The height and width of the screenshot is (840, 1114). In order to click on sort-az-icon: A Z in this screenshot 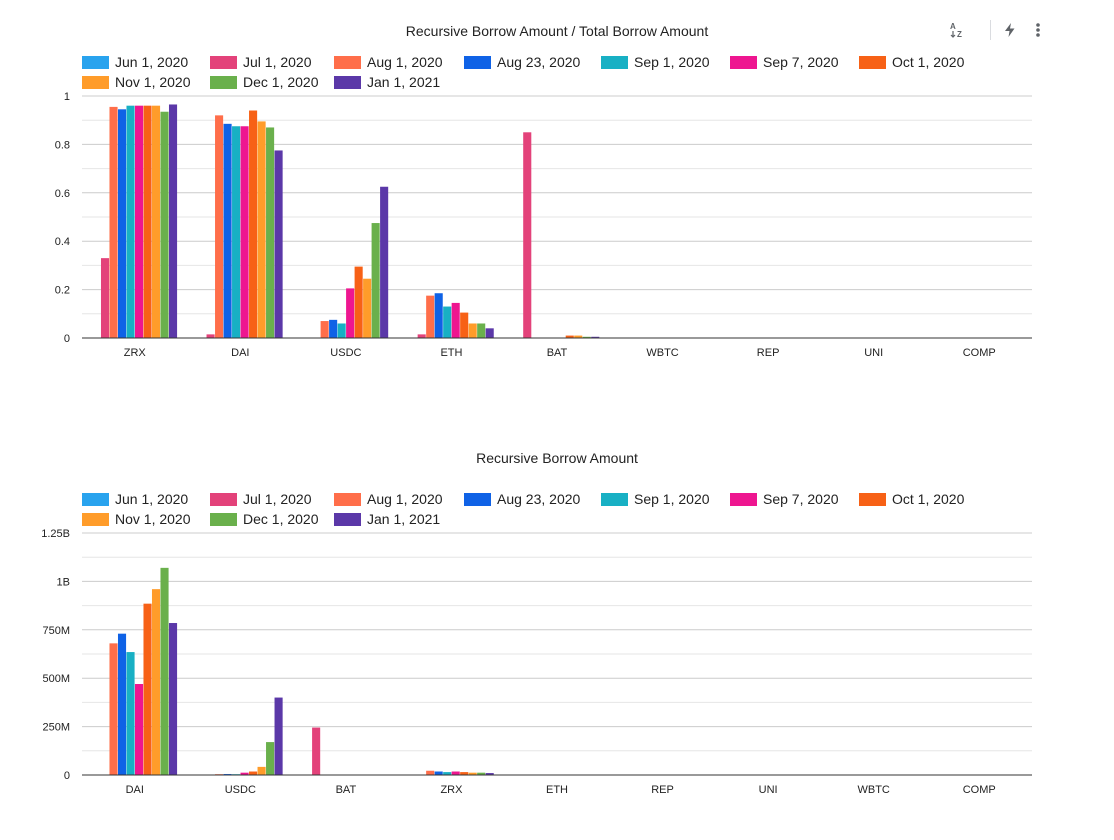, I will do `click(958, 30)`.